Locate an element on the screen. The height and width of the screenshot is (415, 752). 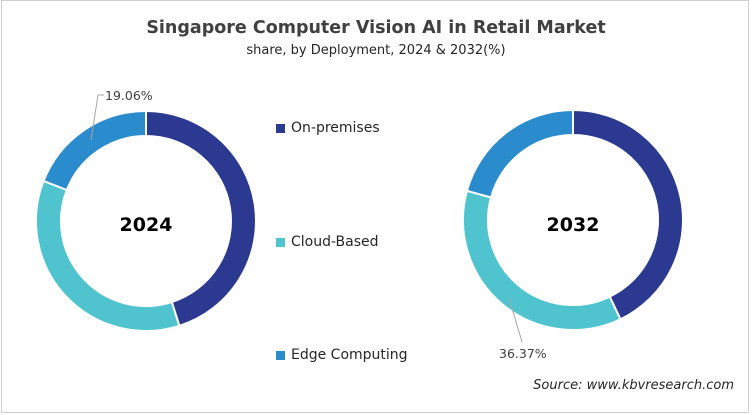
legend-label: Edge Computing is located at coordinates (349, 355).